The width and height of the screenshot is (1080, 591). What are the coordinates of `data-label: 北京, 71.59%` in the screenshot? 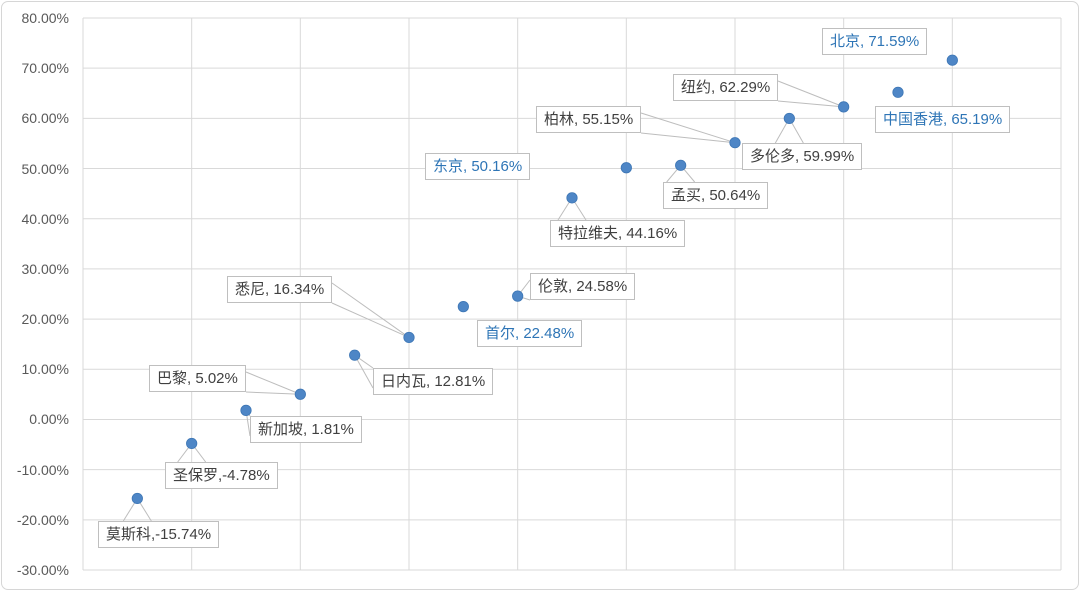 It's located at (875, 41).